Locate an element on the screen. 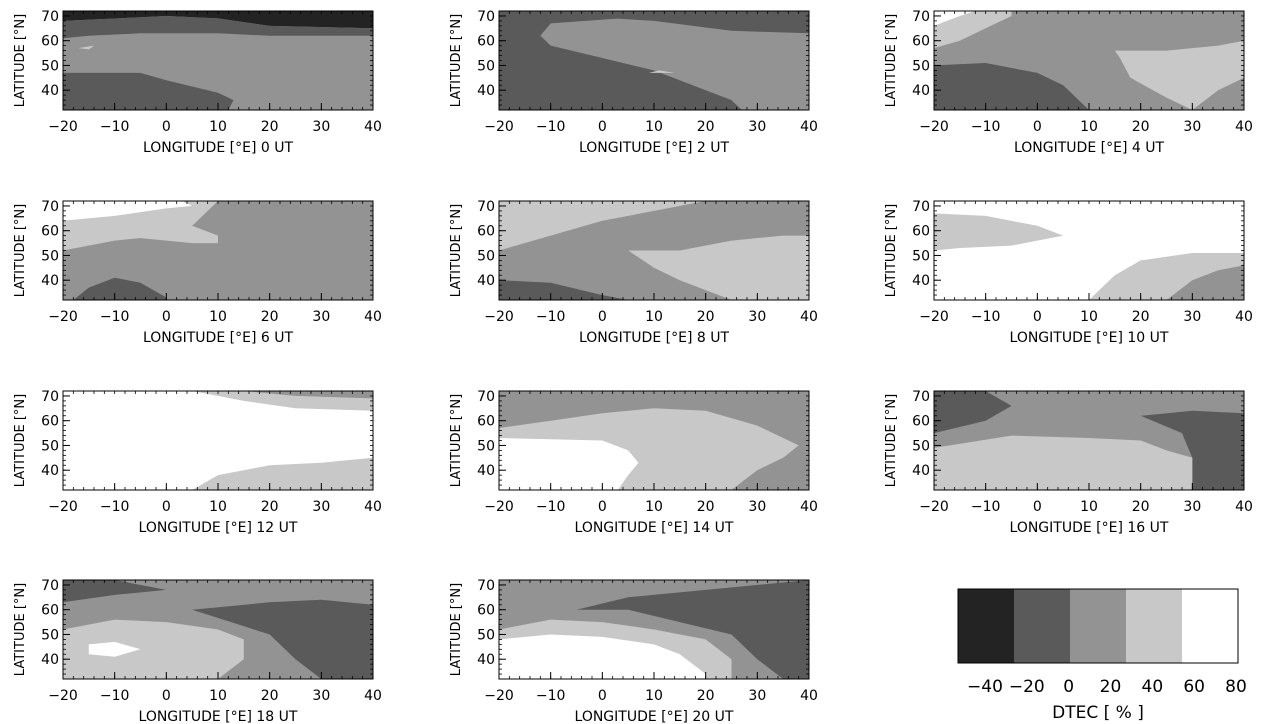 Image resolution: width=1261 pixels, height=724 pixels. colorbar-tick-label: 40 is located at coordinates (1153, 687).